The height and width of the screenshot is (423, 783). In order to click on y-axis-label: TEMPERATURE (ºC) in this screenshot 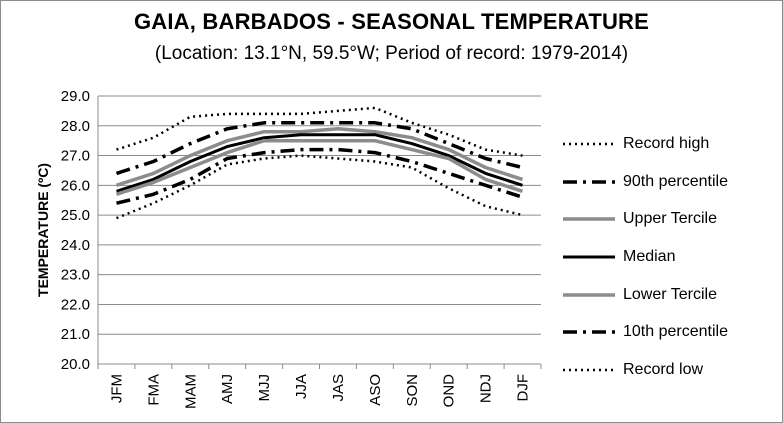, I will do `click(43, 230)`.